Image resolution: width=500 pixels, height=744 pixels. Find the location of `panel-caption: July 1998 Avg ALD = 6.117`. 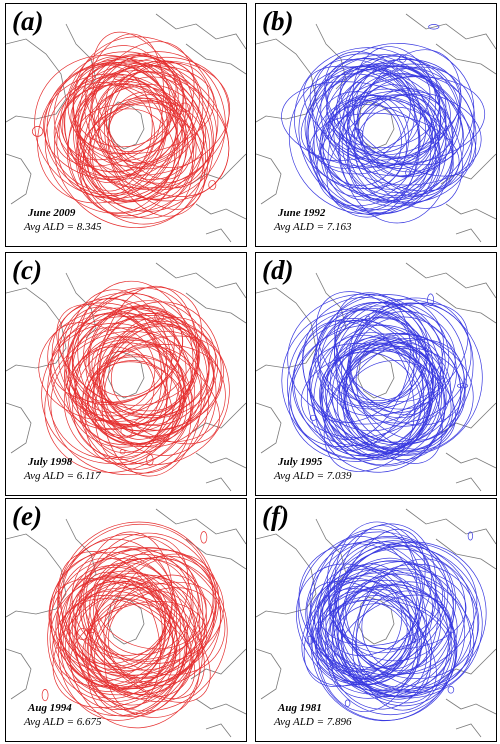

panel-caption: July 1998 Avg ALD = 6.117 is located at coordinates (62, 469).